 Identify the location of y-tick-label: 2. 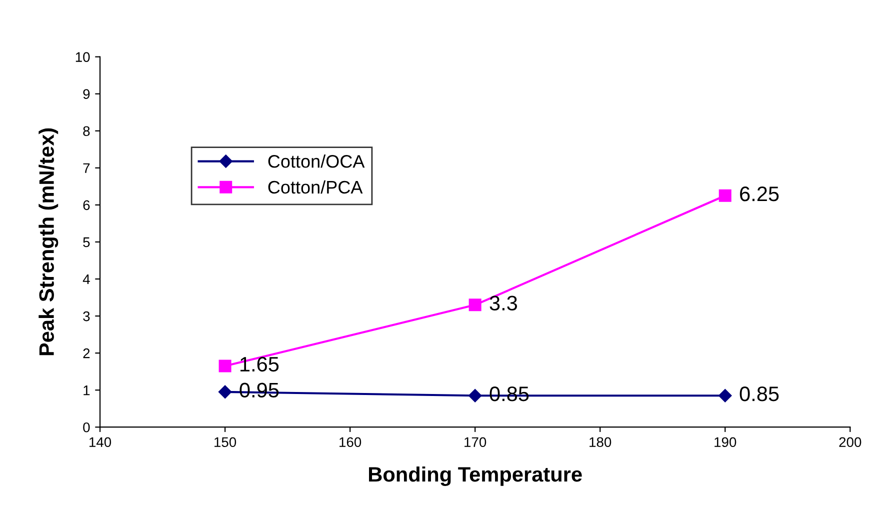
(86, 353).